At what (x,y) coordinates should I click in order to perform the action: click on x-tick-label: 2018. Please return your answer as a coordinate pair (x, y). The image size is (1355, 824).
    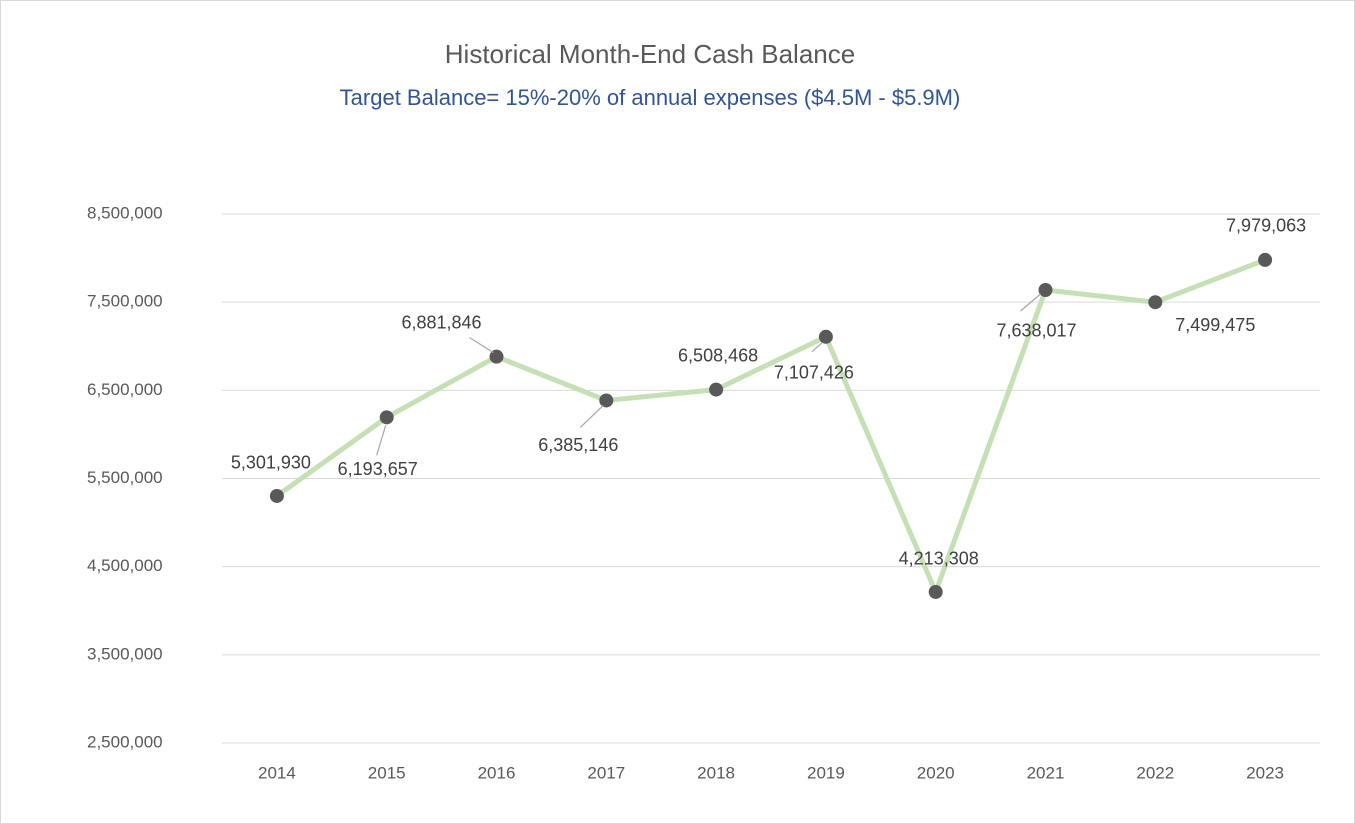
    Looking at the image, I should click on (716, 772).